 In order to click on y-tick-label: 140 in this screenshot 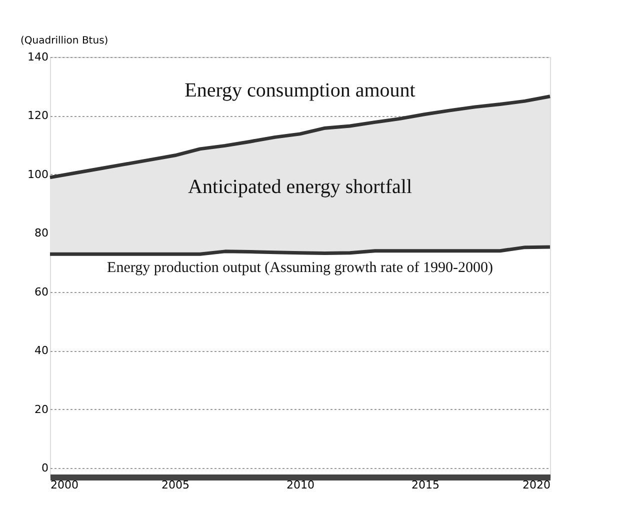, I will do `click(38, 57)`.